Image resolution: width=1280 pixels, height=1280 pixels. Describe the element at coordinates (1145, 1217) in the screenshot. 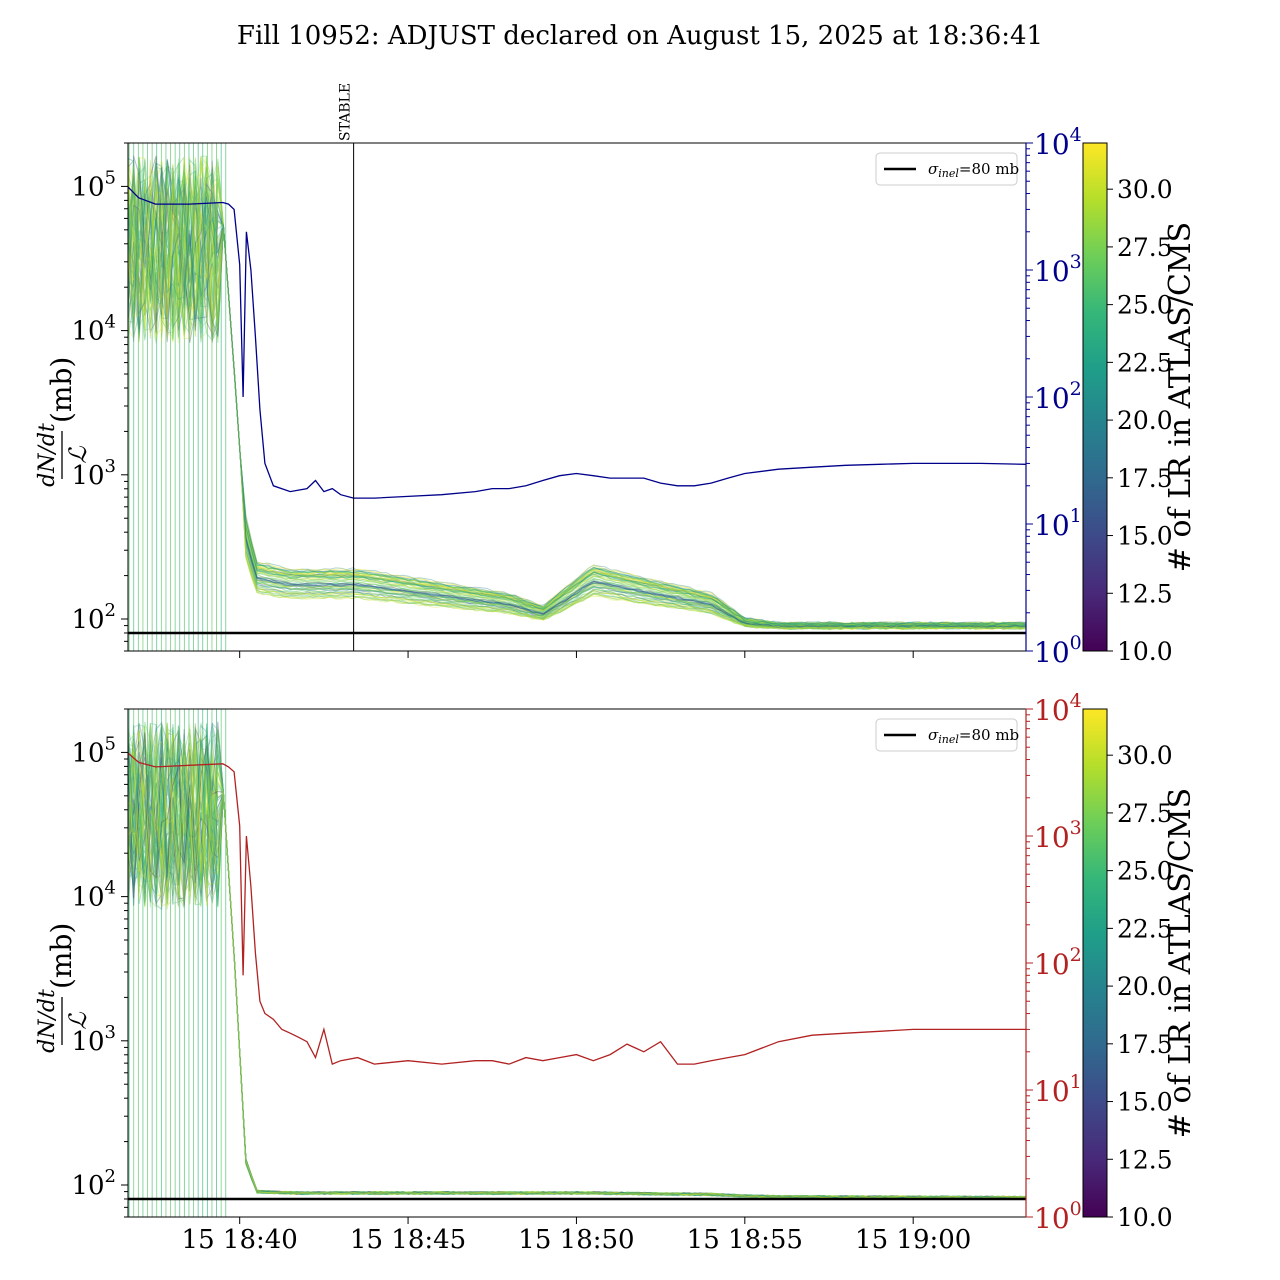

I see `colorbar-tick-label: 10.0` at that location.